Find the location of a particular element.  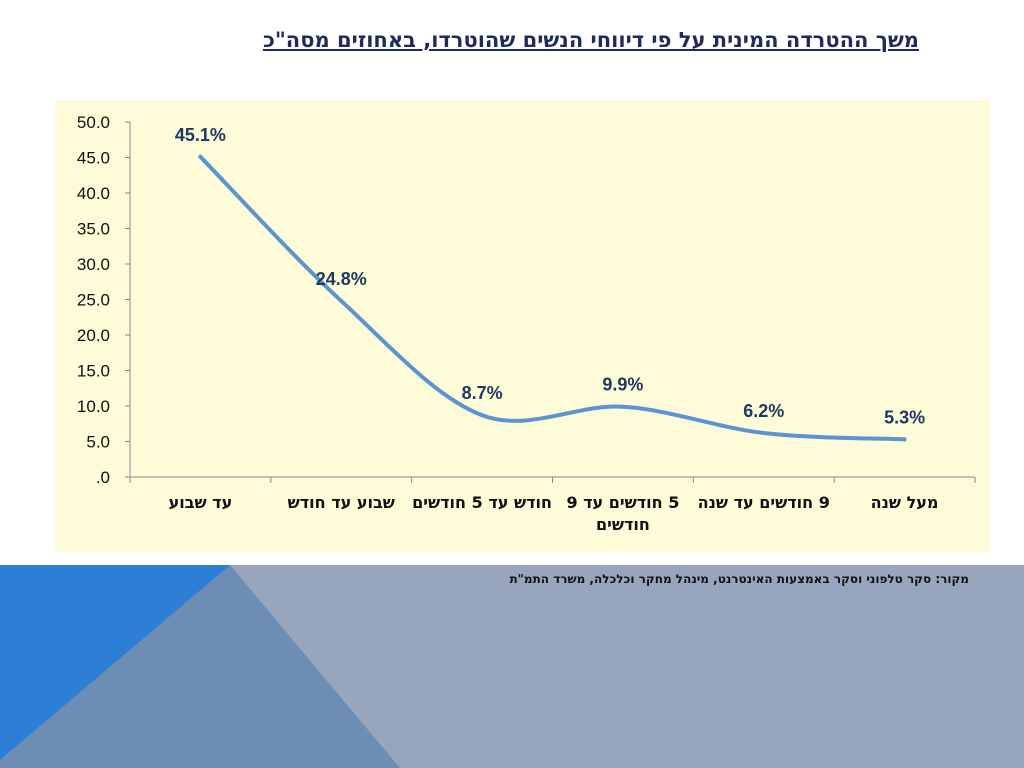

x-tick-label: 5 חודשים עד 9 חודשים is located at coordinates (623, 513).